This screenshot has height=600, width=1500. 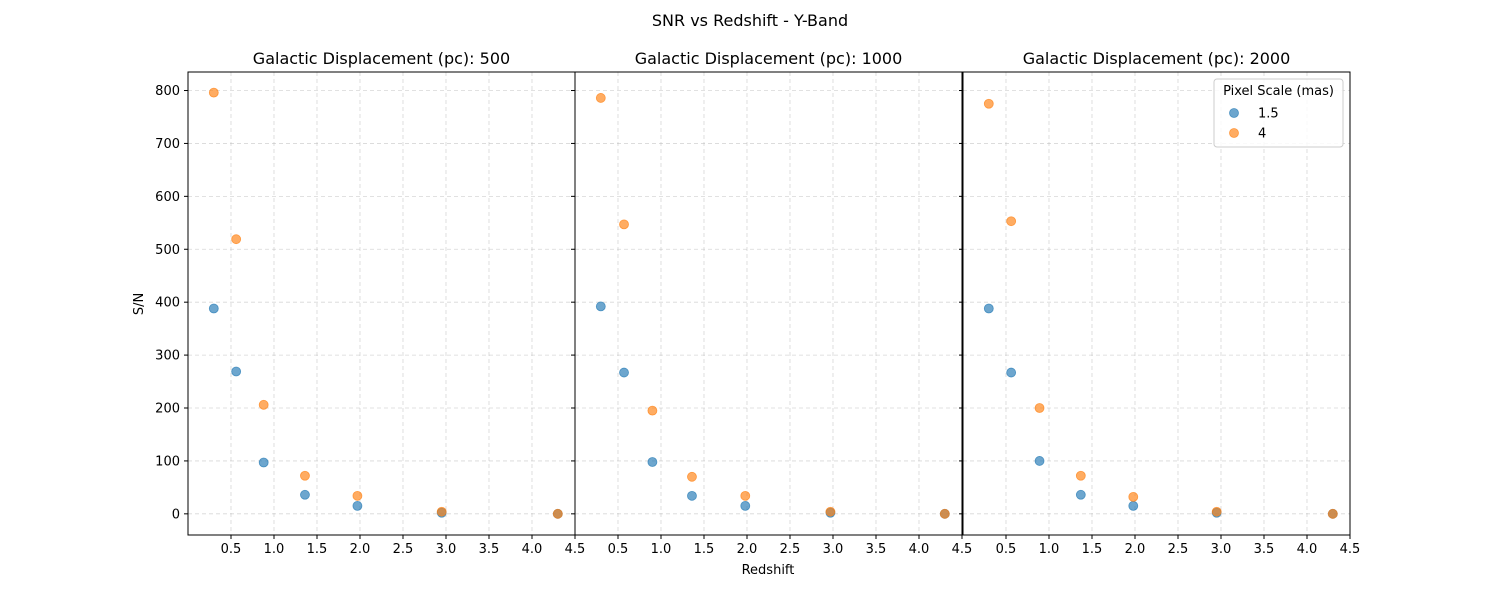 What do you see at coordinates (1157, 58) in the screenshot?
I see `panel-title: Galactic Displacement (pc): 2000` at bounding box center [1157, 58].